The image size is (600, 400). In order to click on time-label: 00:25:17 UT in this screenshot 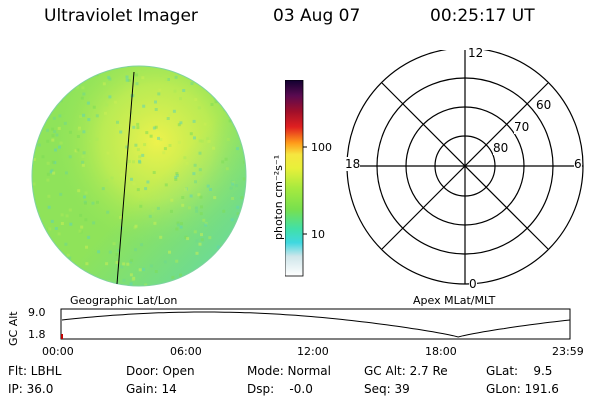, I will do `click(482, 16)`.